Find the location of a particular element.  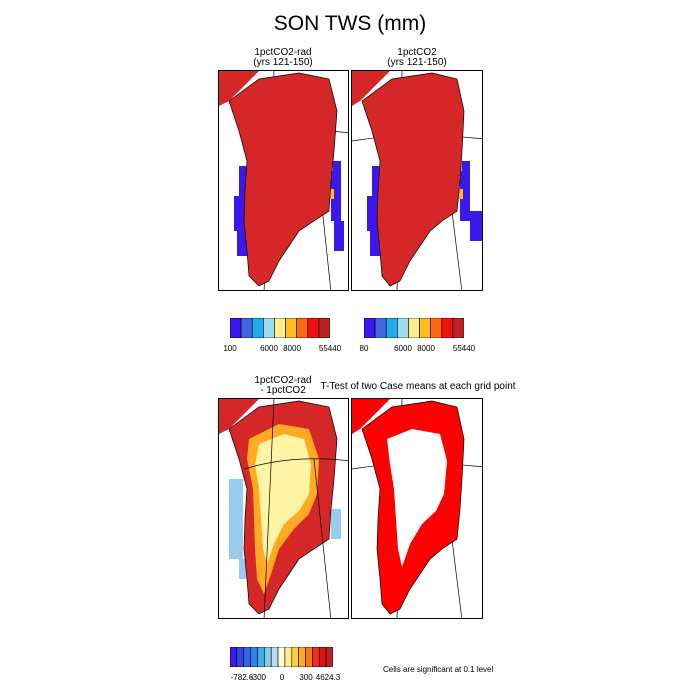

panel1-title-line1: 1pctCO2-rad is located at coordinates (283, 52).